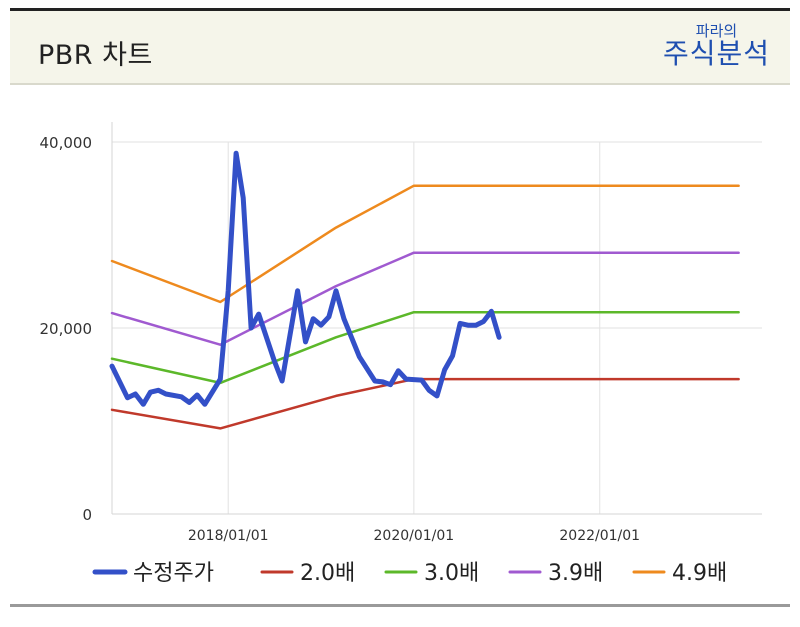 This screenshot has width=800, height=627. I want to click on legend-label-pbr_3_0: 3.0배, so click(451, 572).